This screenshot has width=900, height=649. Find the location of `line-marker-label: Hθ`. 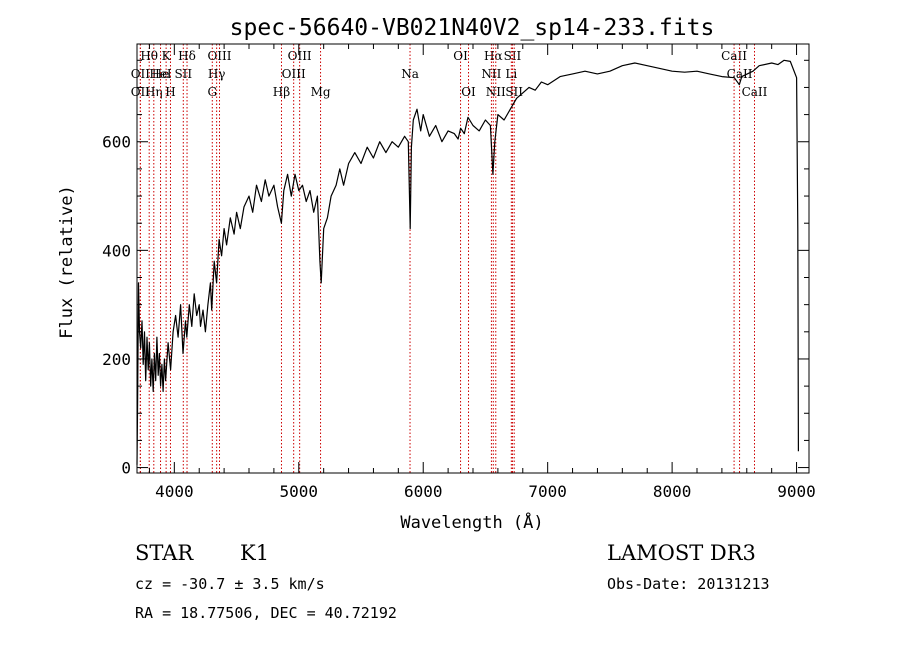

line-marker-label: Hθ is located at coordinates (149, 56).